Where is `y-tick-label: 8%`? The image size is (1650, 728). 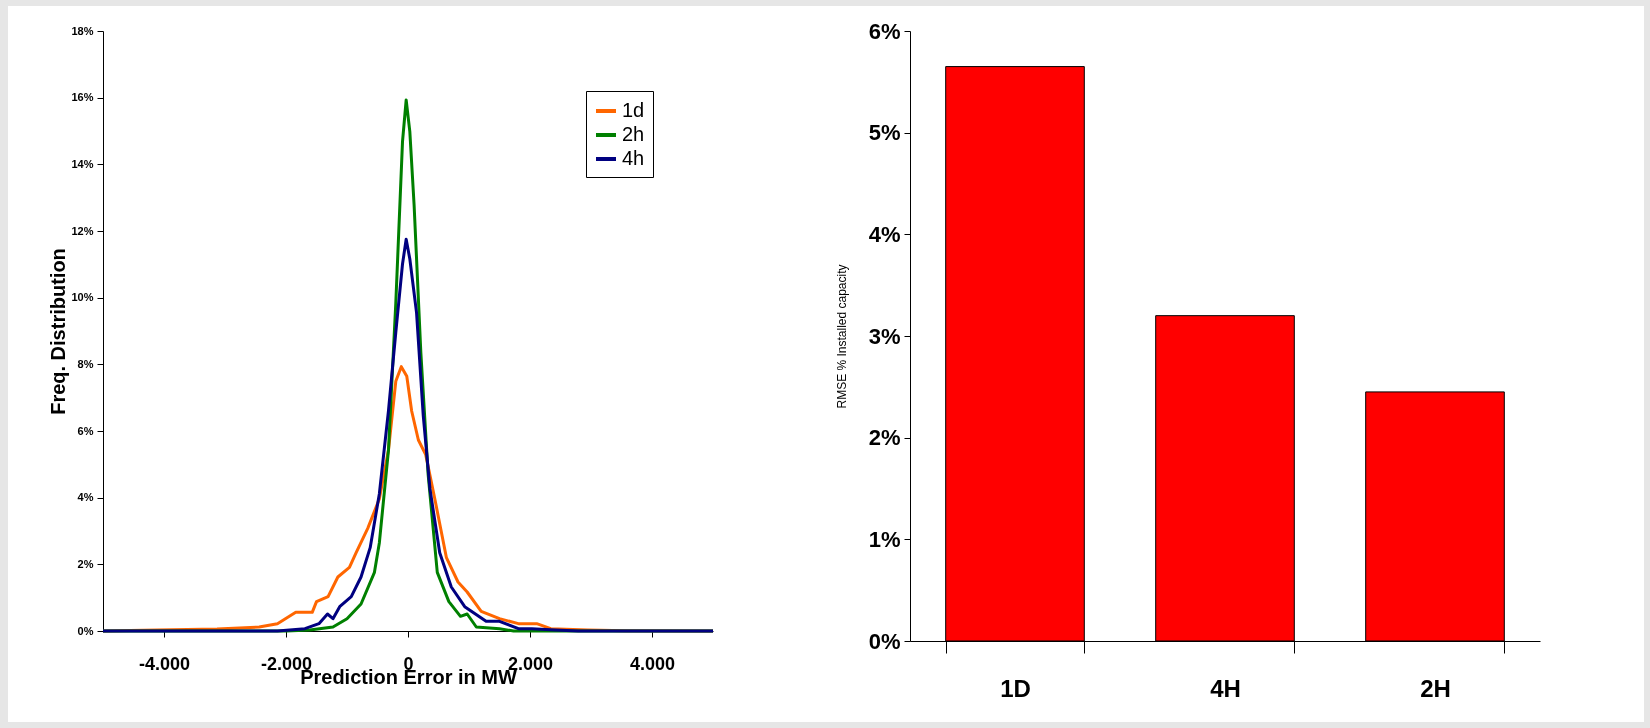 y-tick-label: 8% is located at coordinates (85, 363).